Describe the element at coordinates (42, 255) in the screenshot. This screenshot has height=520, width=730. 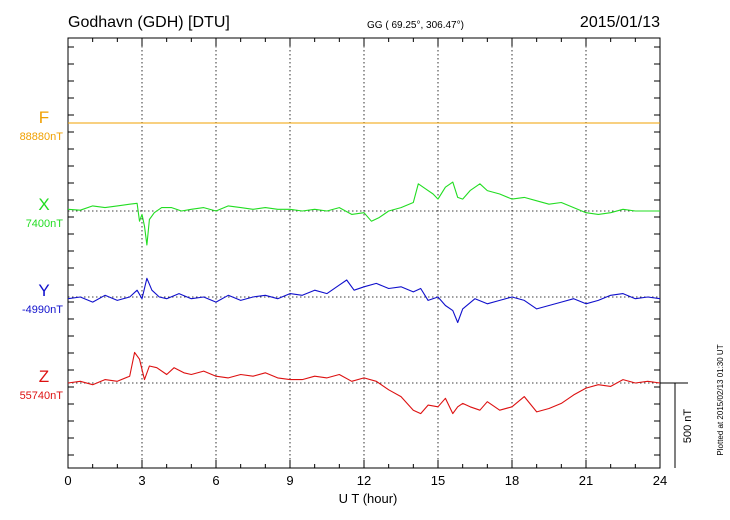
I see `series-labels: F 88880nT X 7400nT Y -4990nT Z 55740nT` at that location.